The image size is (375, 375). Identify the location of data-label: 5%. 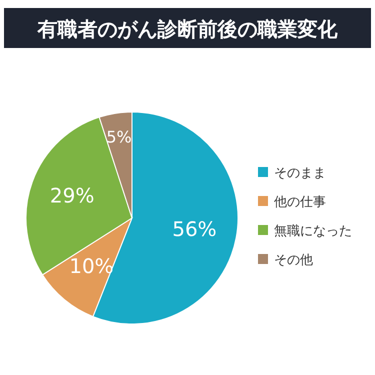
(119, 136).